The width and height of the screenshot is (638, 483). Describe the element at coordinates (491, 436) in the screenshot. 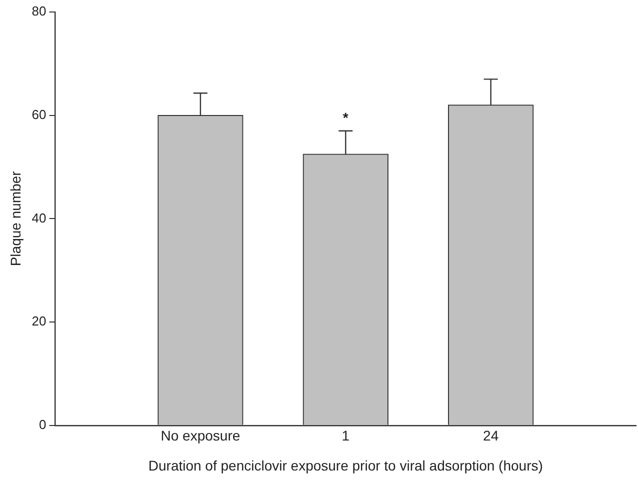

I see `x-tick-label: 24` at that location.